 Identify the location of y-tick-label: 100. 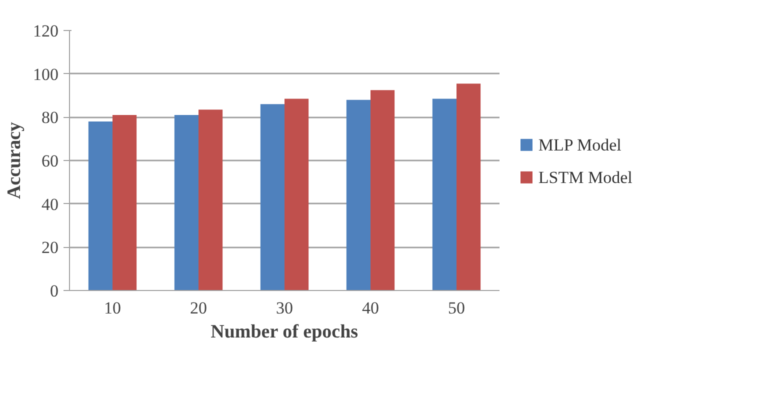
(45, 74).